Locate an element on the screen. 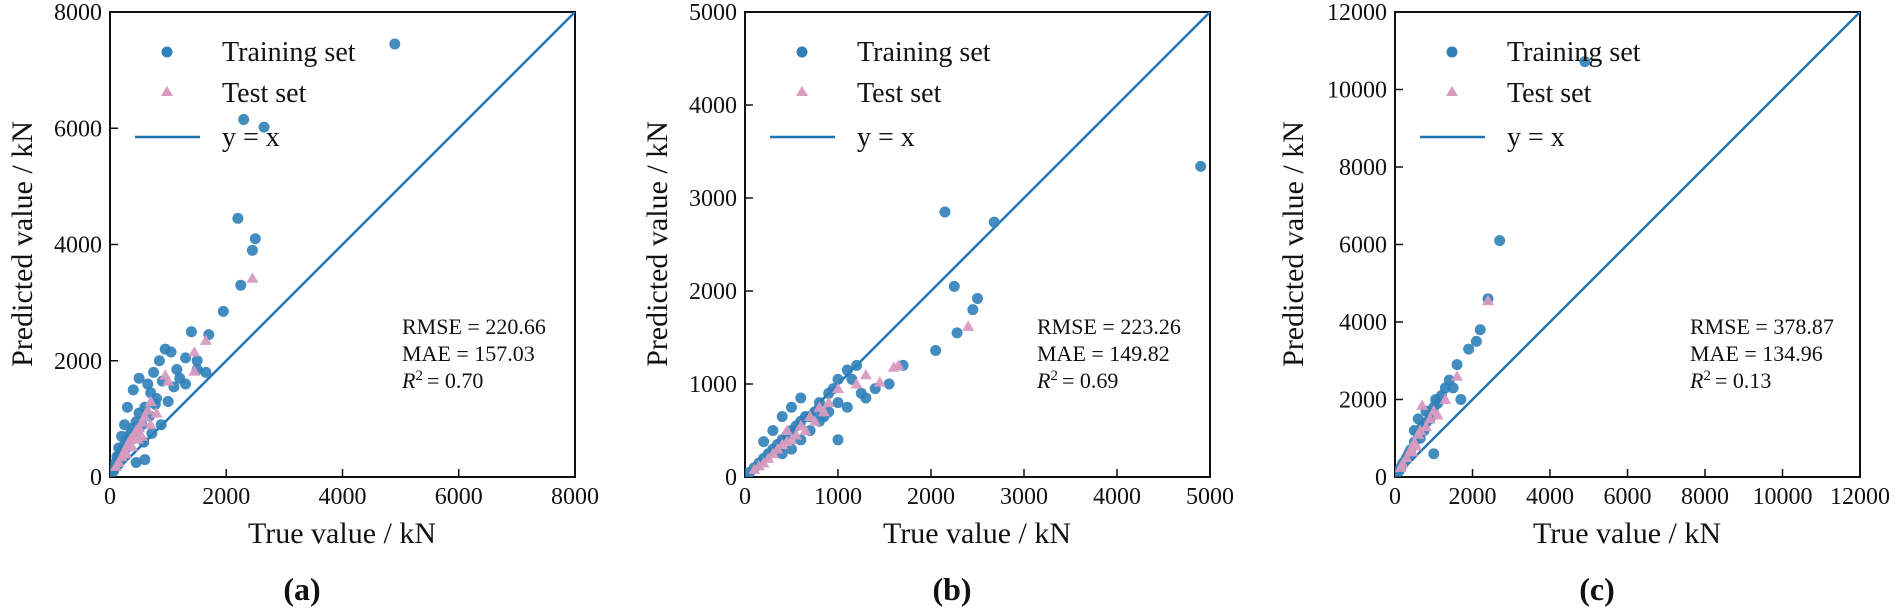 The image size is (1900, 611). r2-text: R2 = 0.69 is located at coordinates (1077, 380).